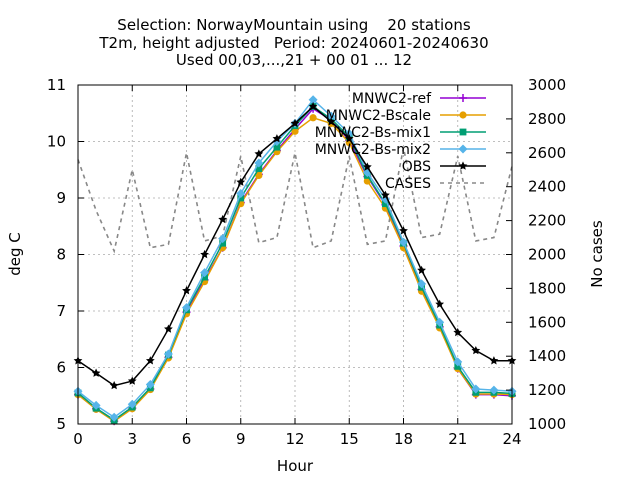 The width and height of the screenshot is (640, 480). What do you see at coordinates (547, 288) in the screenshot?
I see `y2-tick-label: 1800` at bounding box center [547, 288].